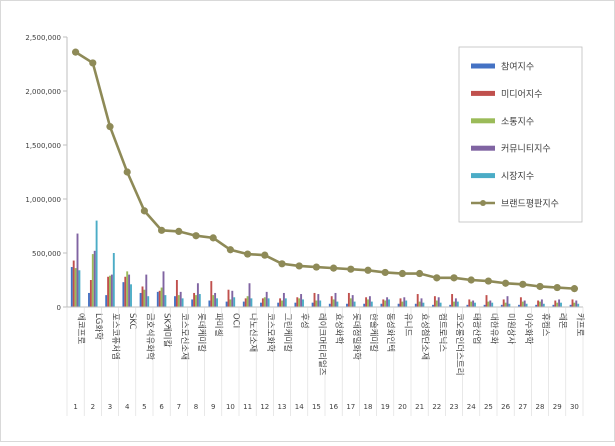  I want to click on x-rank-label: 5, so click(144, 407).